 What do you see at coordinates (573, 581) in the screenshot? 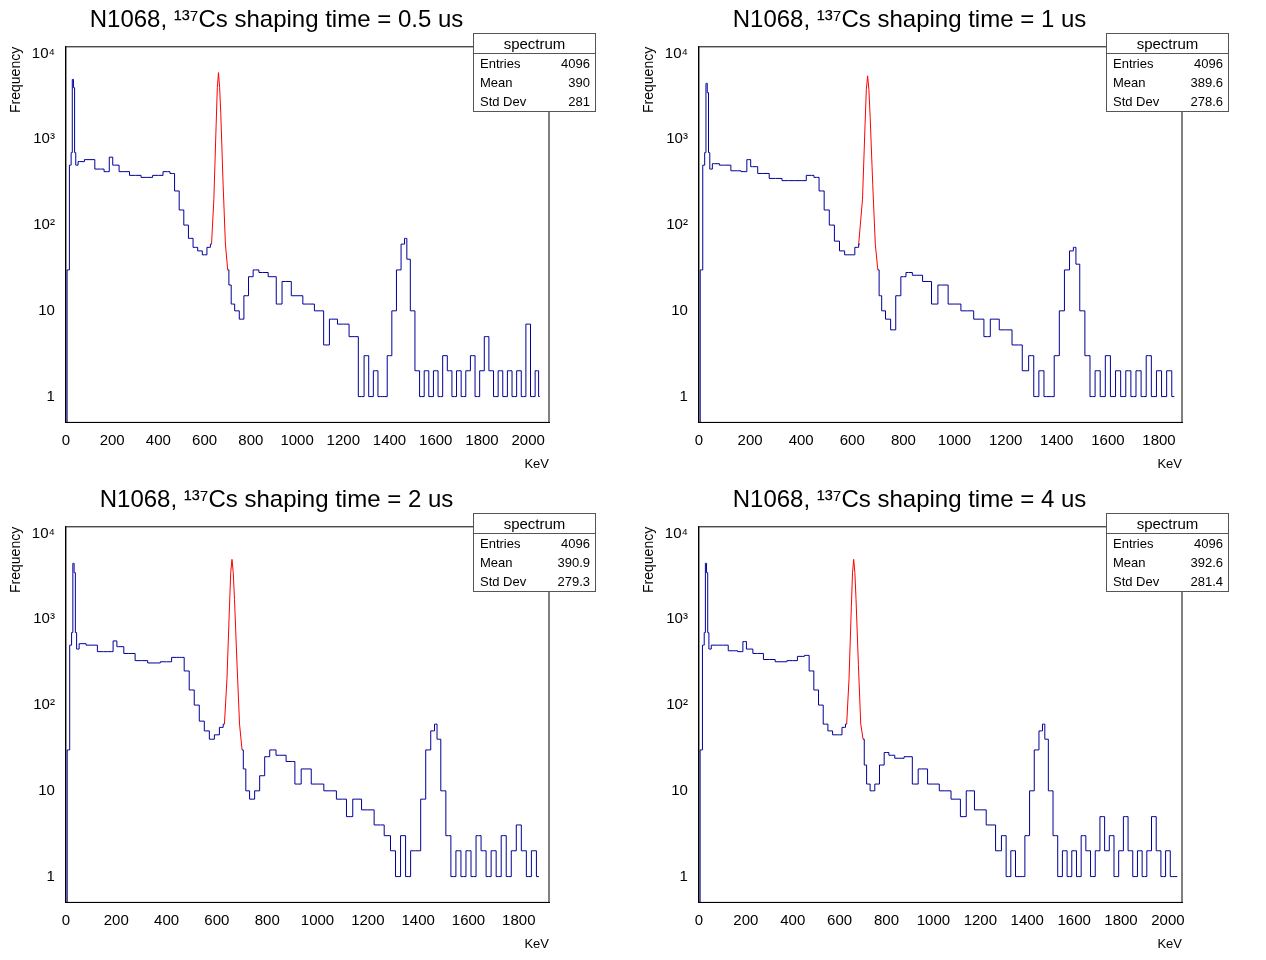
I see `text: 279.3` at bounding box center [573, 581].